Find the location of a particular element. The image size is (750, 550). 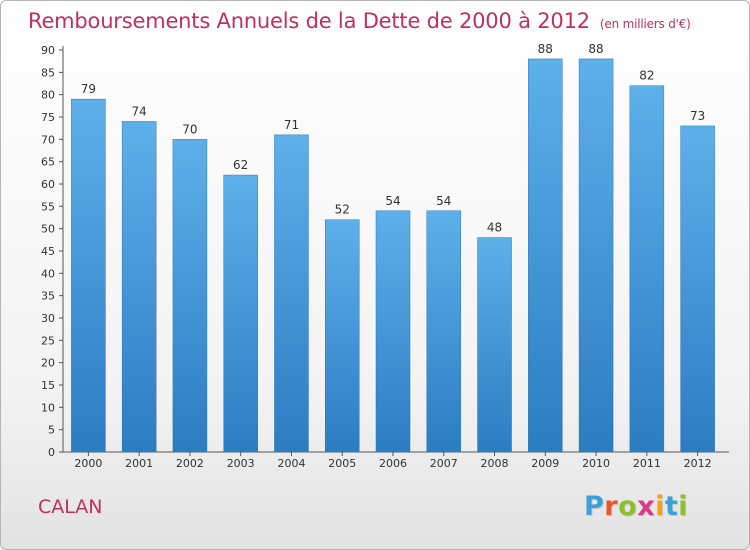

x-tick-label: 2009 is located at coordinates (545, 463).